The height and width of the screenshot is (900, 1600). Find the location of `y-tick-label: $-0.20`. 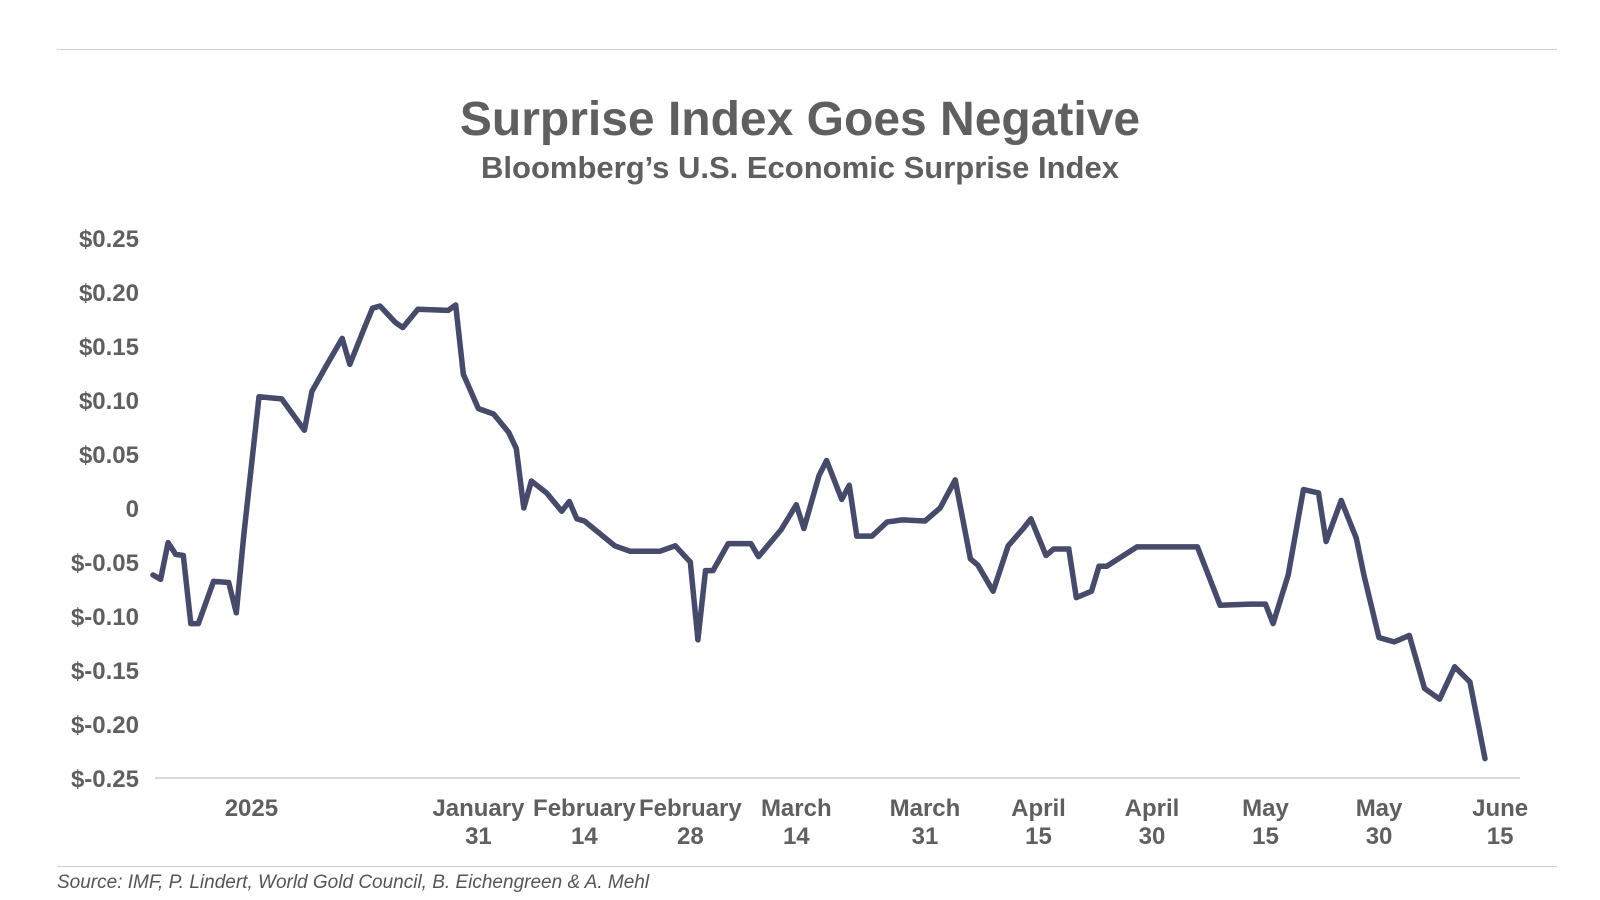

y-tick-label: $-0.20 is located at coordinates (105, 725).